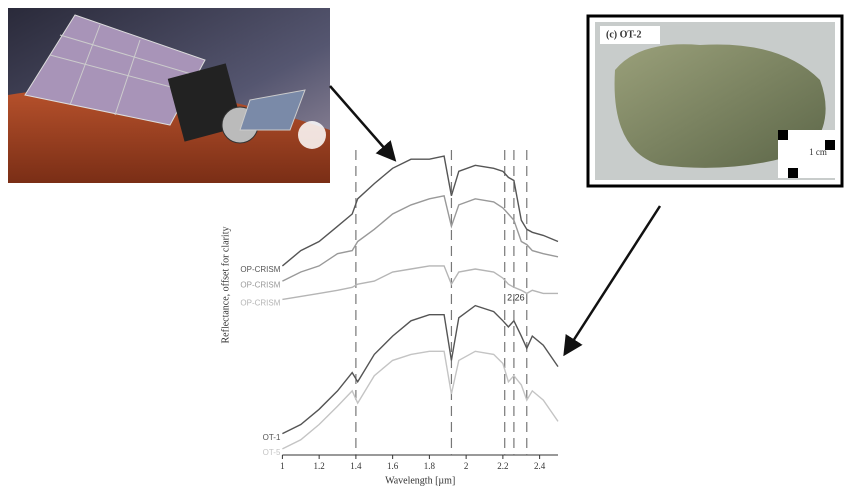  What do you see at coordinates (272, 452) in the screenshot?
I see `series-label: OT-5` at bounding box center [272, 452].